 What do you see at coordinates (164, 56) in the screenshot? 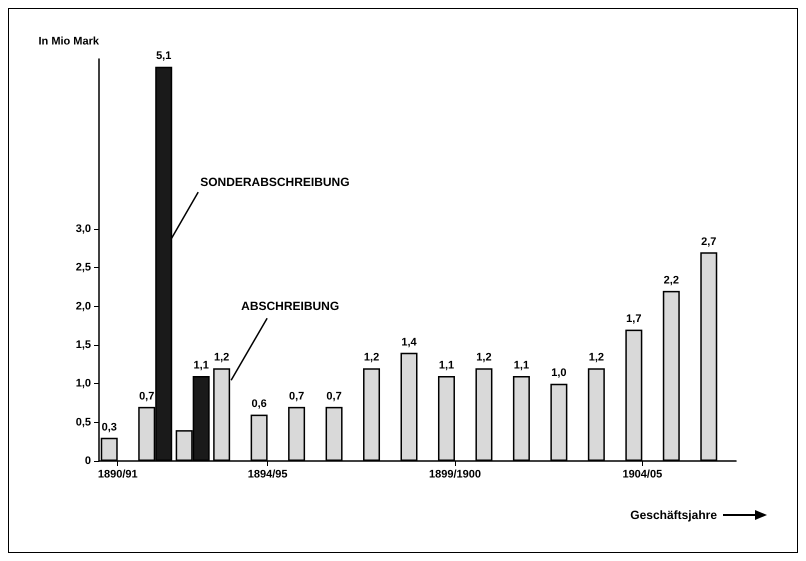
I see `data-label: 5,1` at bounding box center [164, 56].